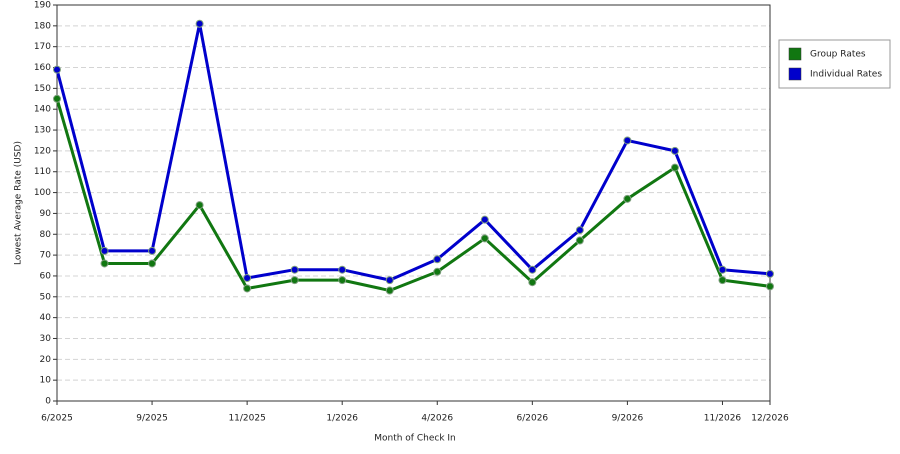 The height and width of the screenshot is (454, 900). What do you see at coordinates (437, 419) in the screenshot?
I see `x-tick-label: 4/2026` at bounding box center [437, 419].